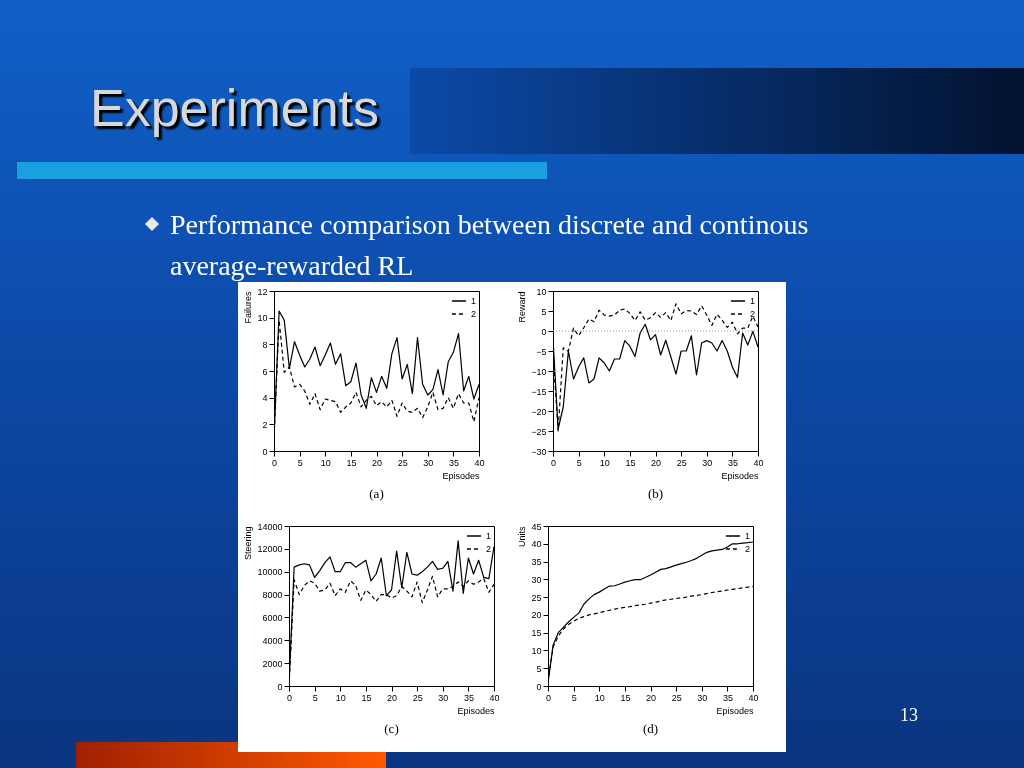 The image size is (1024, 768). What do you see at coordinates (536, 615) in the screenshot?
I see `y-tick-label: 20` at bounding box center [536, 615].